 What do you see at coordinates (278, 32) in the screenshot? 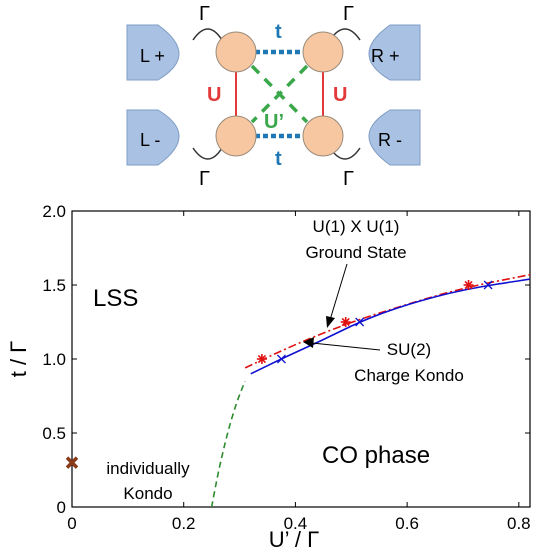
I see `t-label-top: t` at bounding box center [278, 32].